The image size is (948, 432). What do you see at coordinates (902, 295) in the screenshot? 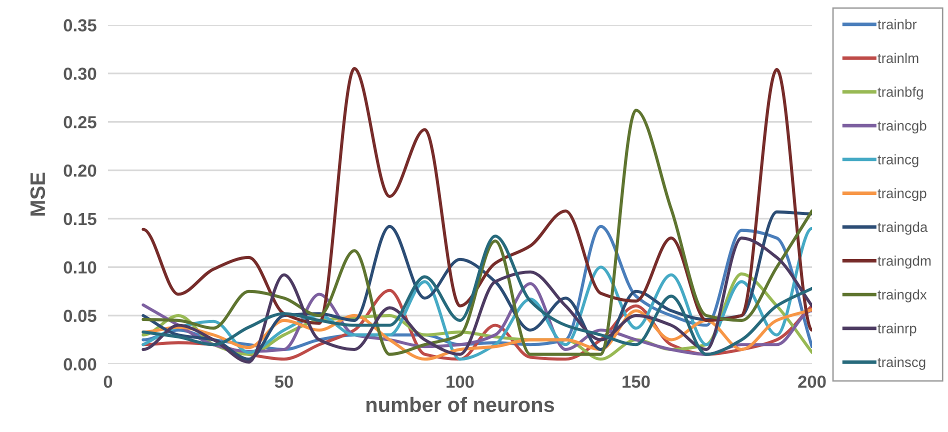
I see `legend-label: traingdx` at bounding box center [902, 295].